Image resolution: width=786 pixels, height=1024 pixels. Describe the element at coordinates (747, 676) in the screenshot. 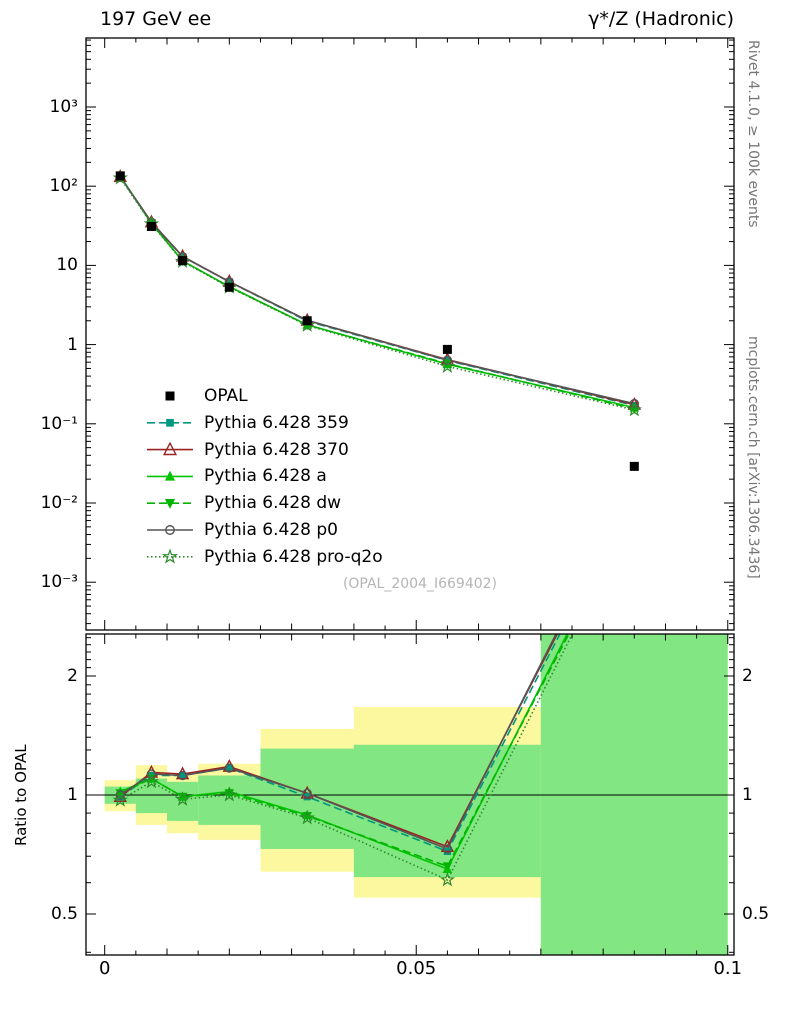

I see `ratio-y-tick-label-right: 2` at that location.